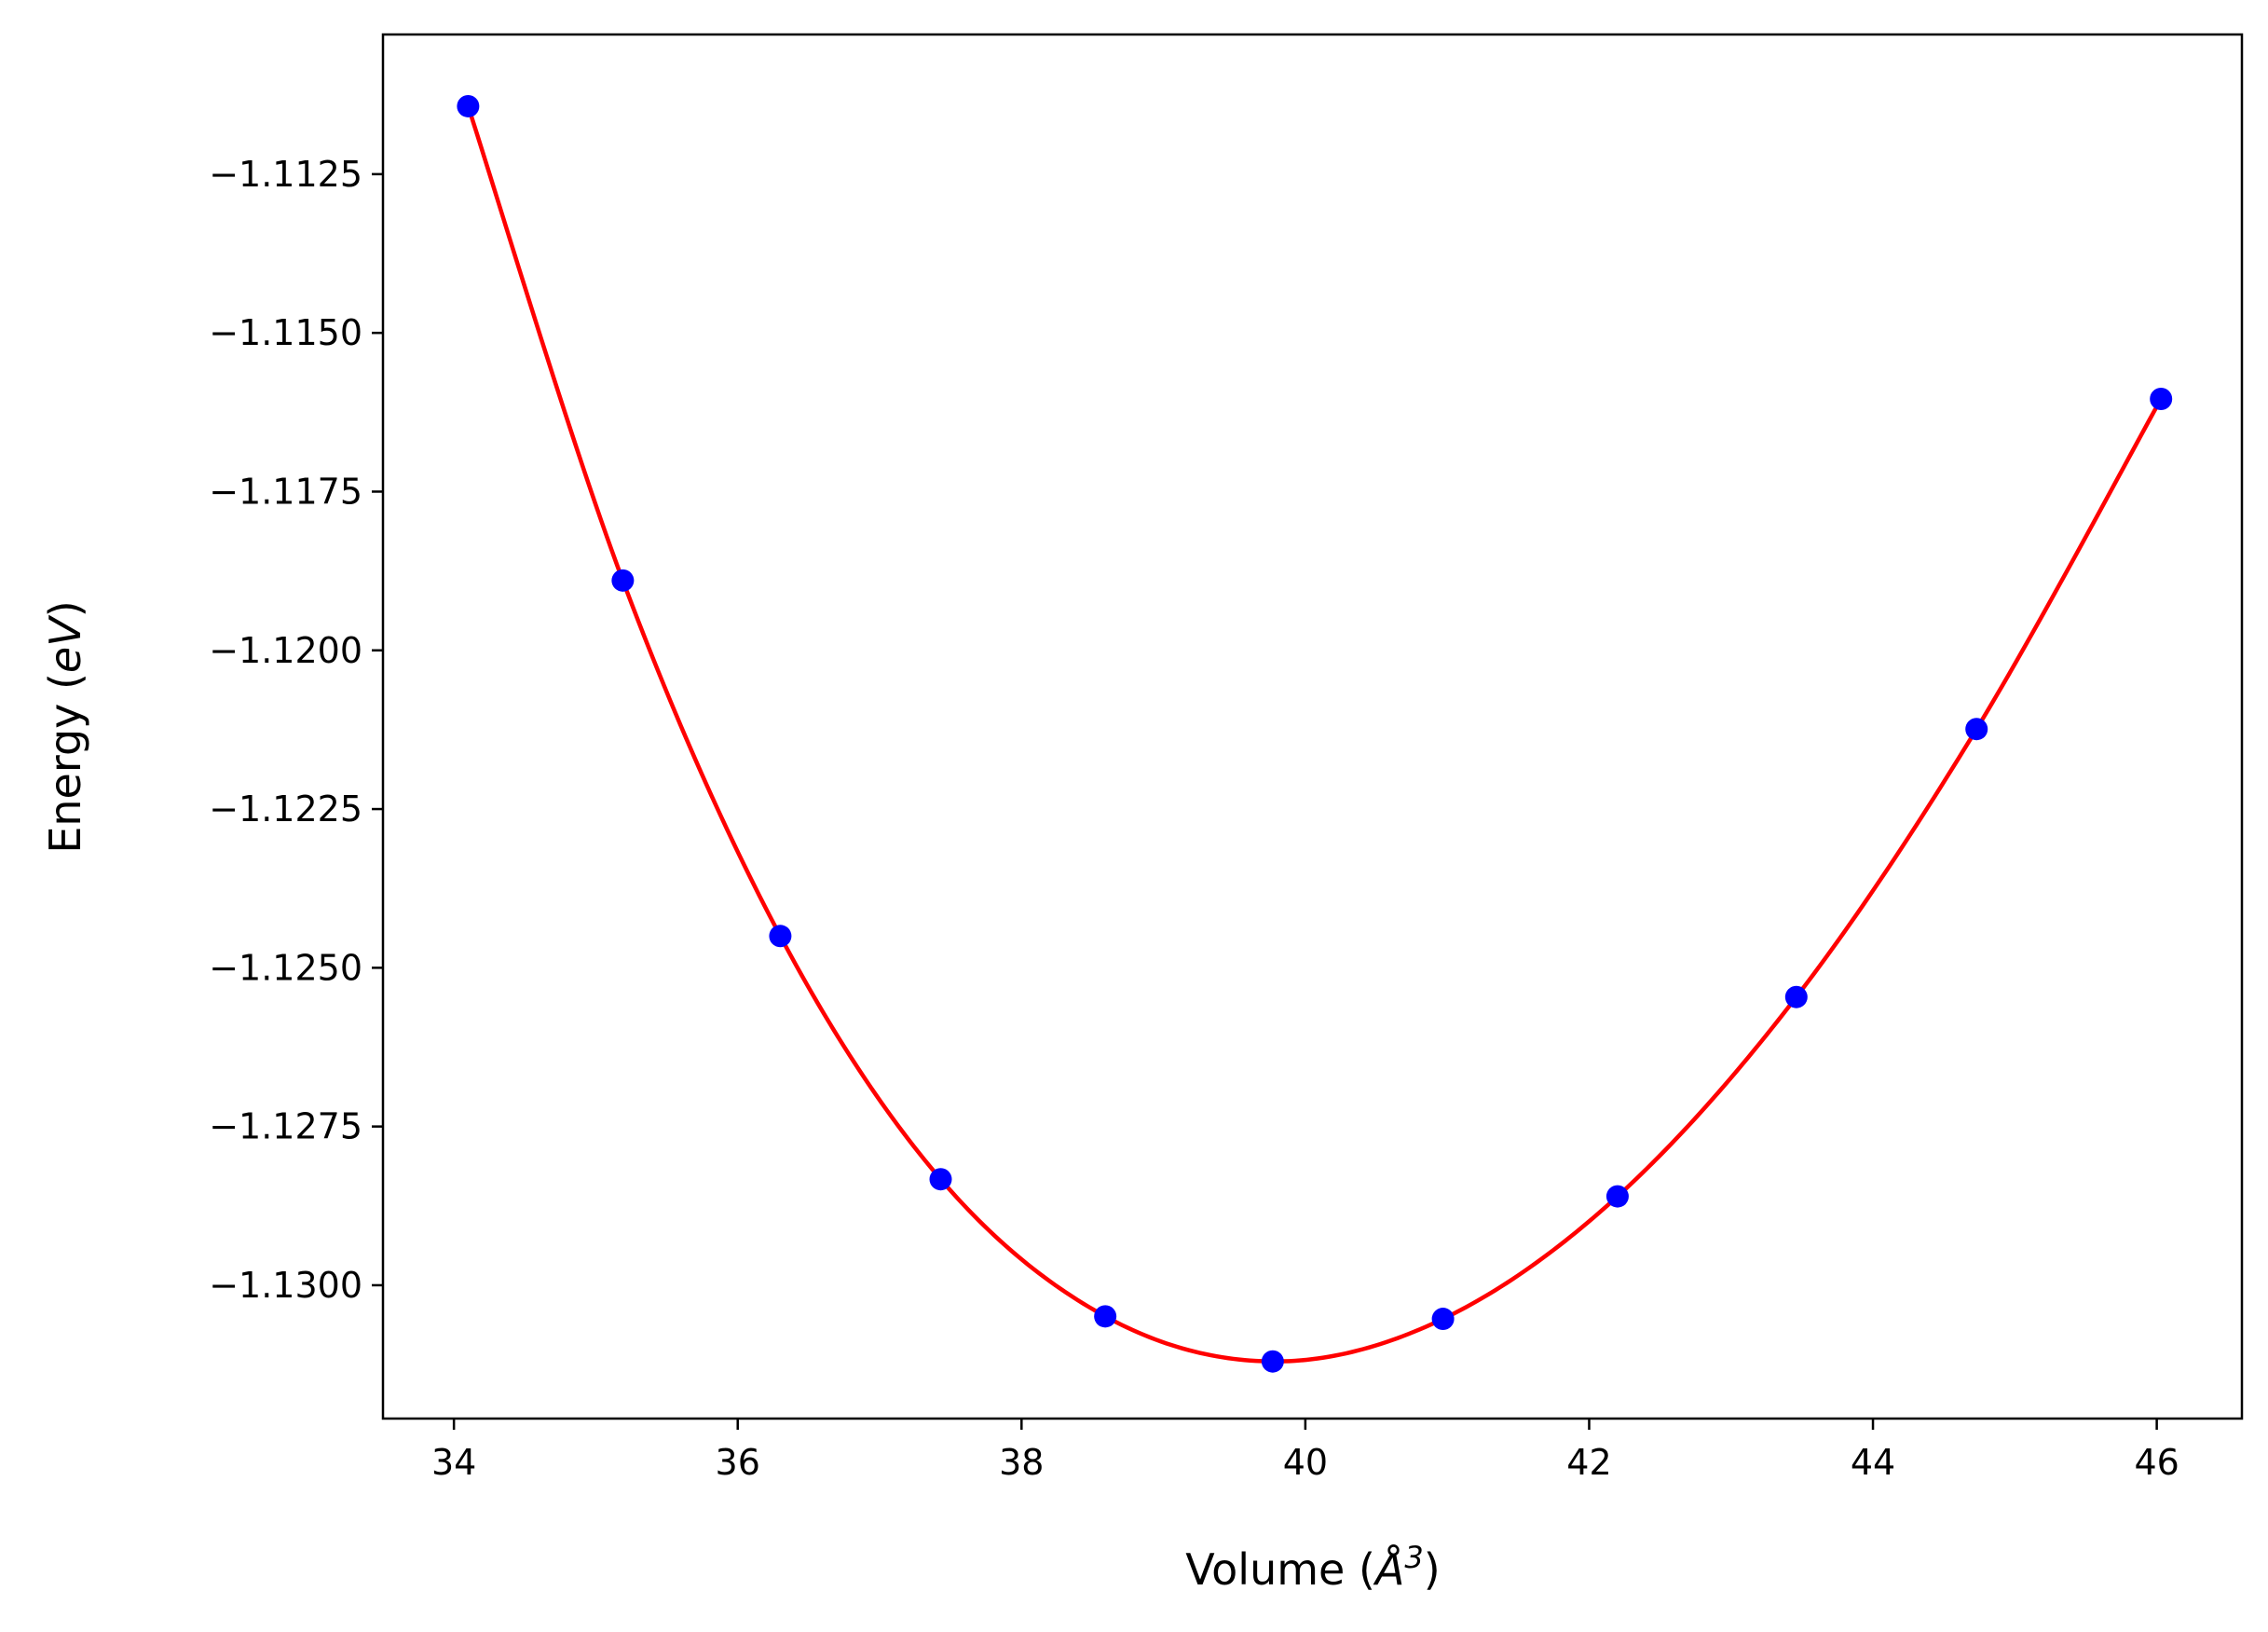 This screenshot has width=2268, height=1632. I want to click on x-axis-title: Volume (Å3), so click(1312, 1568).